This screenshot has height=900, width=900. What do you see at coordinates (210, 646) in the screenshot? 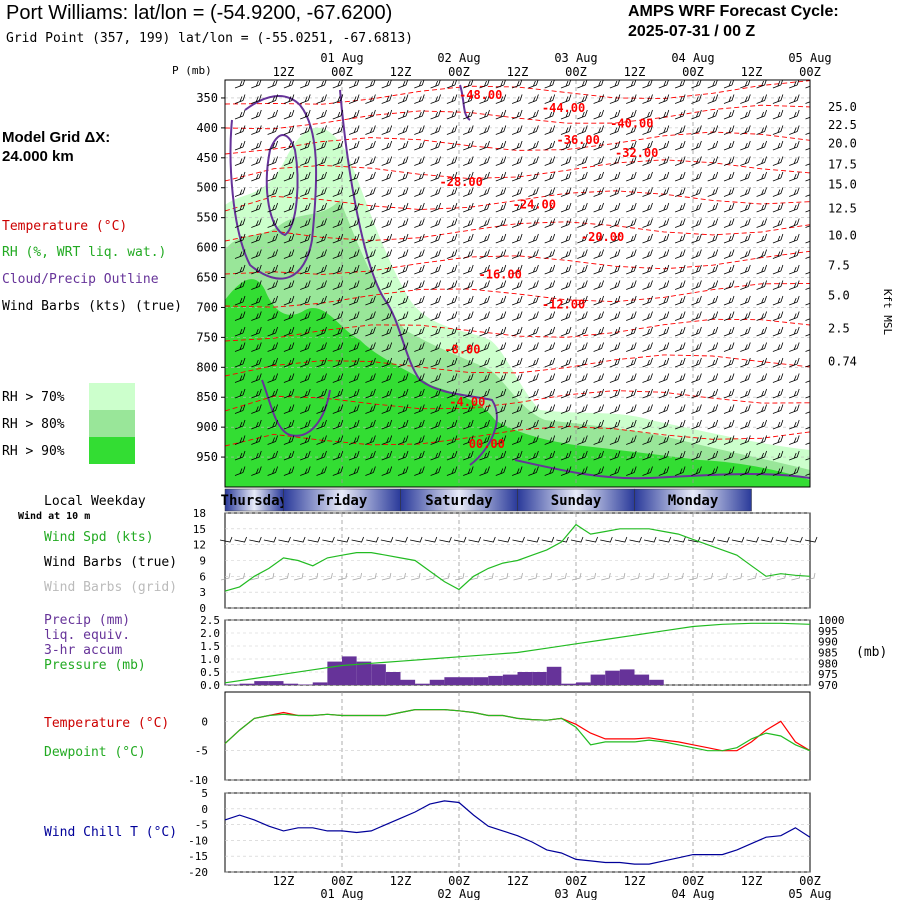
I see `precip-tick-label: 1.5` at bounding box center [210, 646].